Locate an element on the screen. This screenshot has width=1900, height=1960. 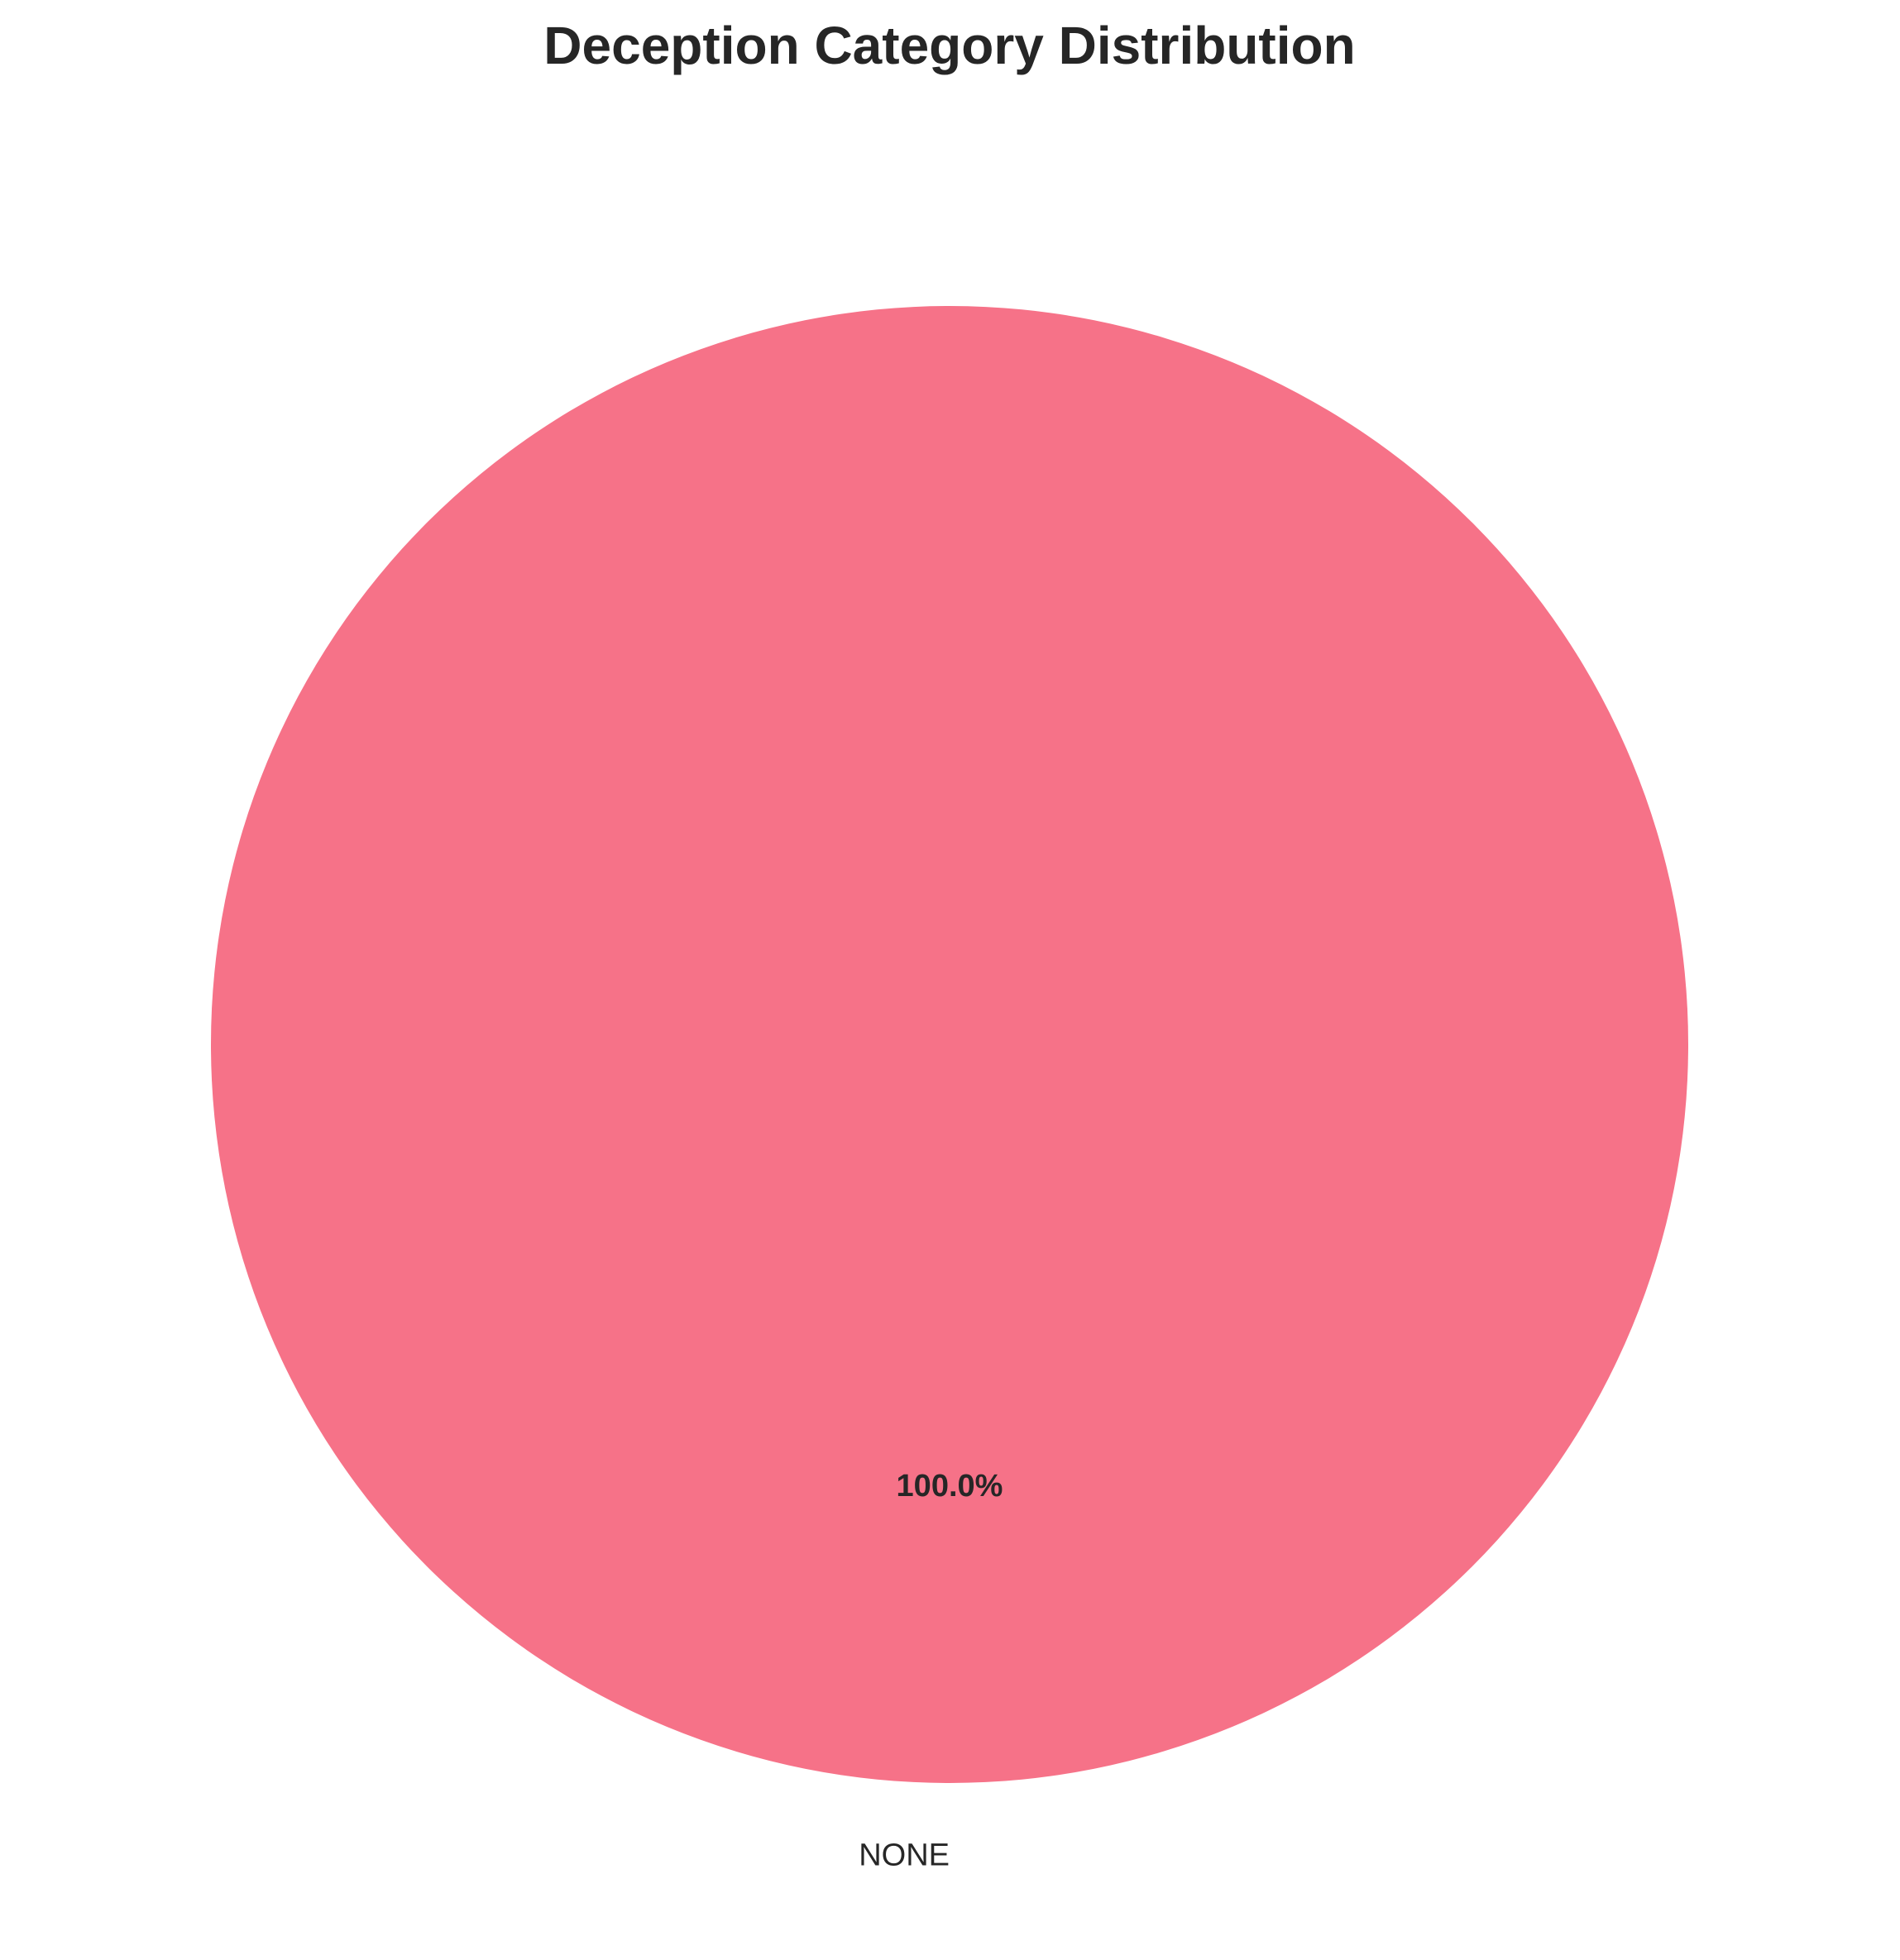
pie-percent-label: 100.0% is located at coordinates (950, 1486).